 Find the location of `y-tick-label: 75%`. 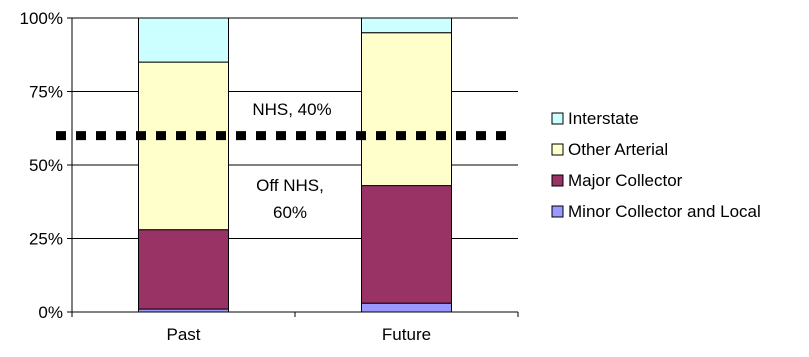

y-tick-label: 75% is located at coordinates (46, 92).